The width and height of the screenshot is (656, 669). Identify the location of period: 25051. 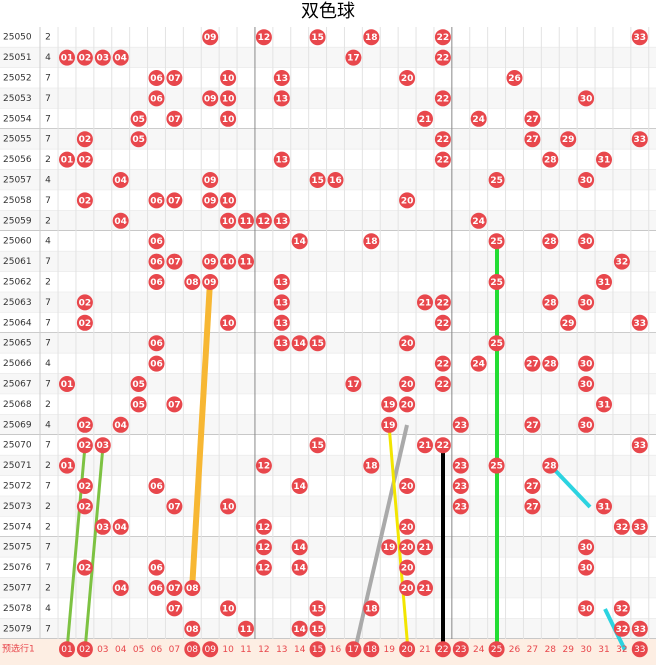
(17, 58).